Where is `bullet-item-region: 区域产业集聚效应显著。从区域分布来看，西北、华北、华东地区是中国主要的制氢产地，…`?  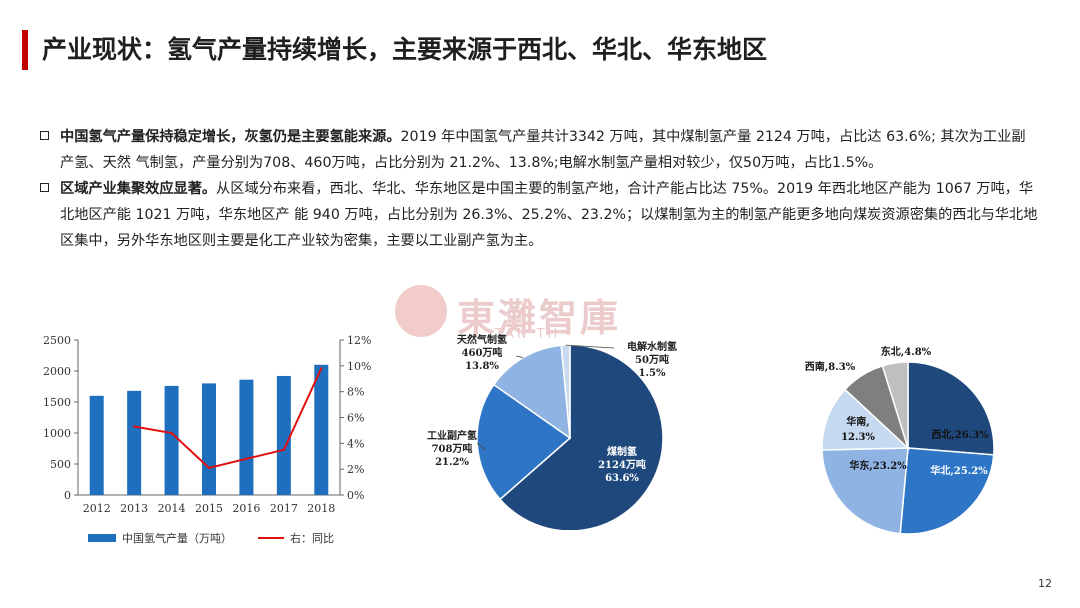
bullet-item-region: 区域产业集聚效应显著。从区域分布来看，西北、华北、华东地区是中国主要的制氢产地，… is located at coordinates (538, 215).